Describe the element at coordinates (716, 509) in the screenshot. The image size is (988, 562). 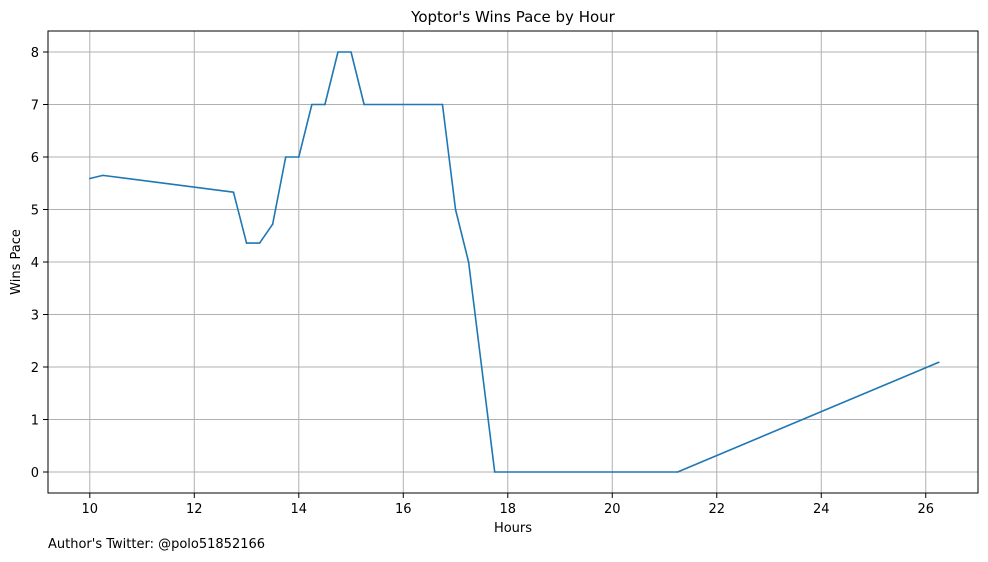
I see `x-tick-label: 22` at that location.